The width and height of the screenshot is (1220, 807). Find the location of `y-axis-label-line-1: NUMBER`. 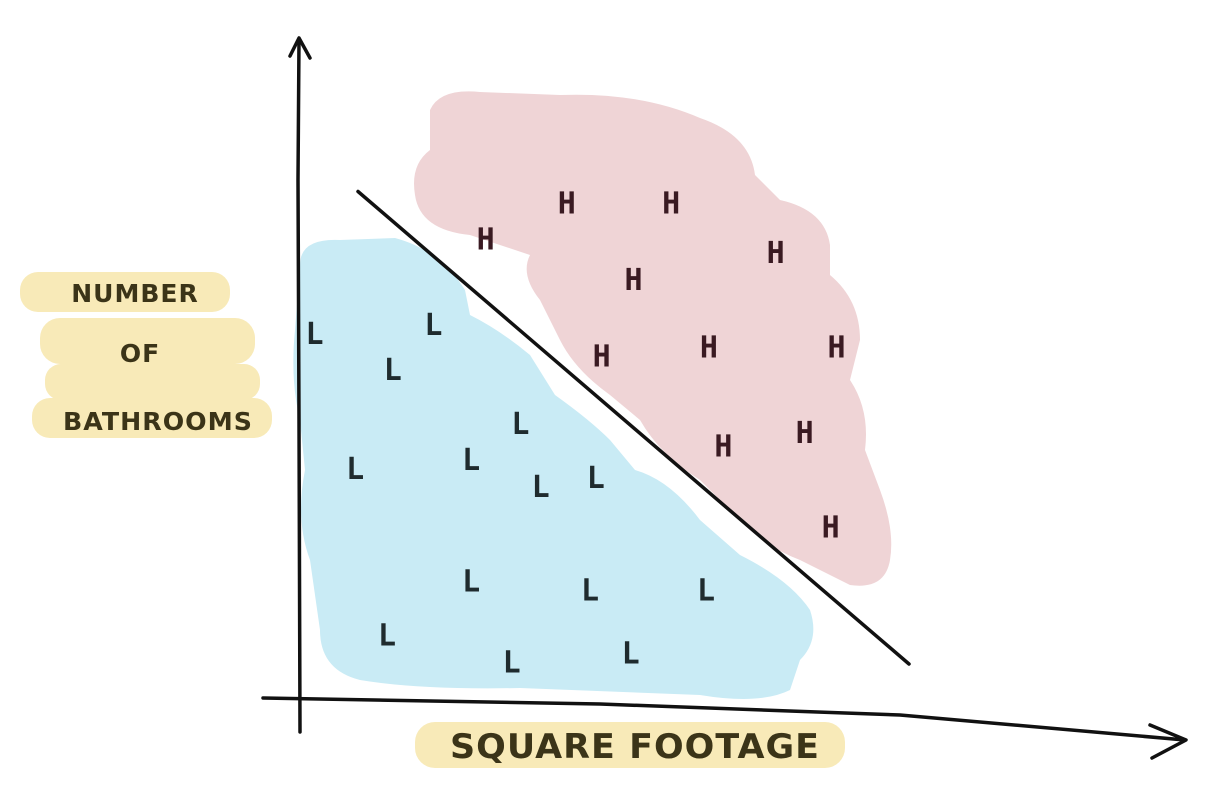

y-axis-label-line-1: NUMBER is located at coordinates (134, 293).